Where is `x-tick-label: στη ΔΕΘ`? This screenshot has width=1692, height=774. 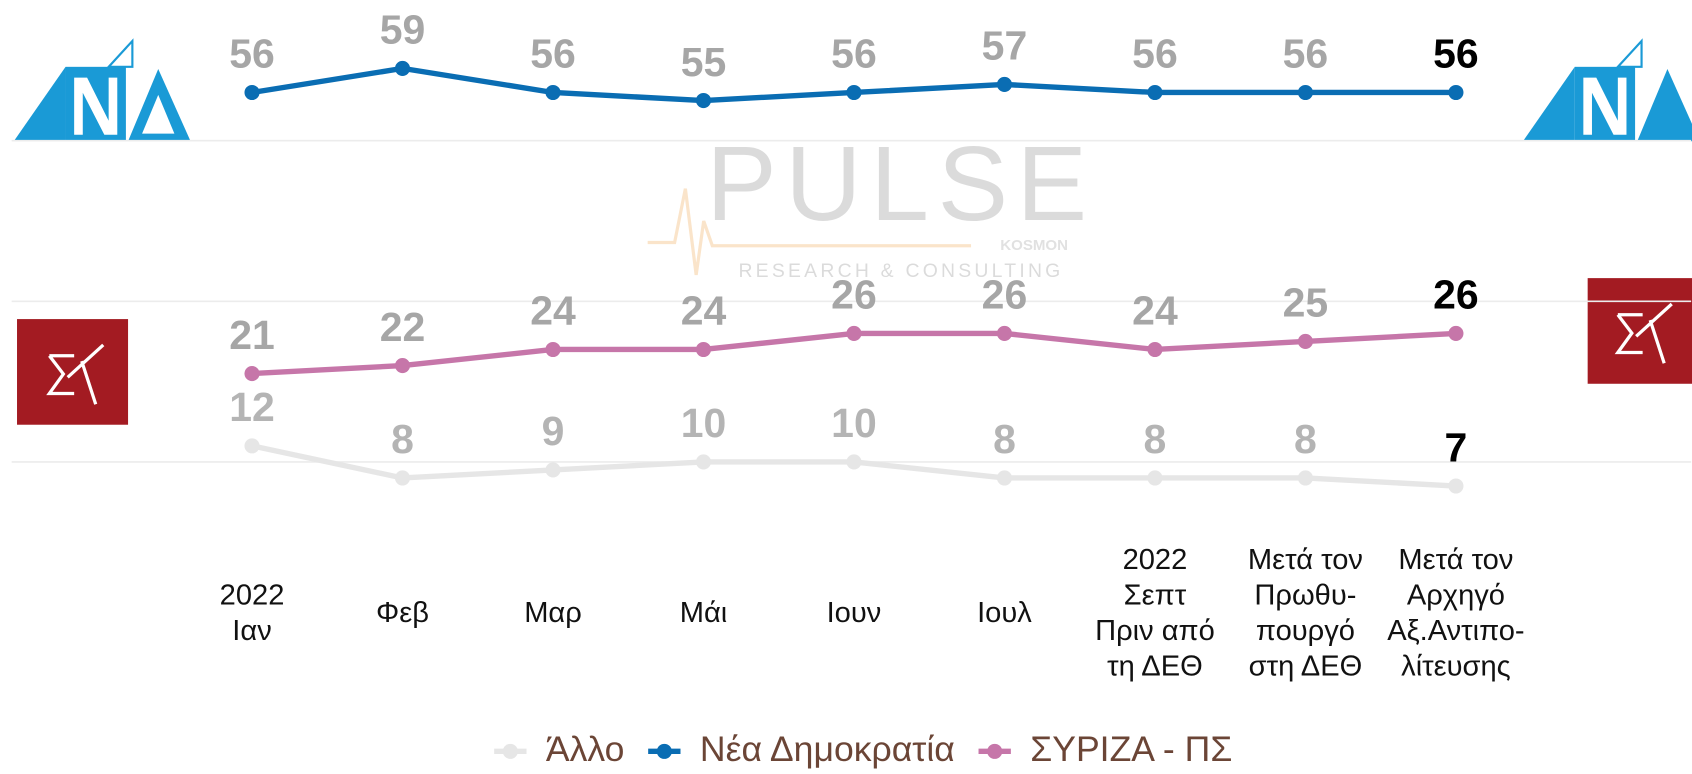 x-tick-label: στη ΔΕΘ is located at coordinates (1306, 667).